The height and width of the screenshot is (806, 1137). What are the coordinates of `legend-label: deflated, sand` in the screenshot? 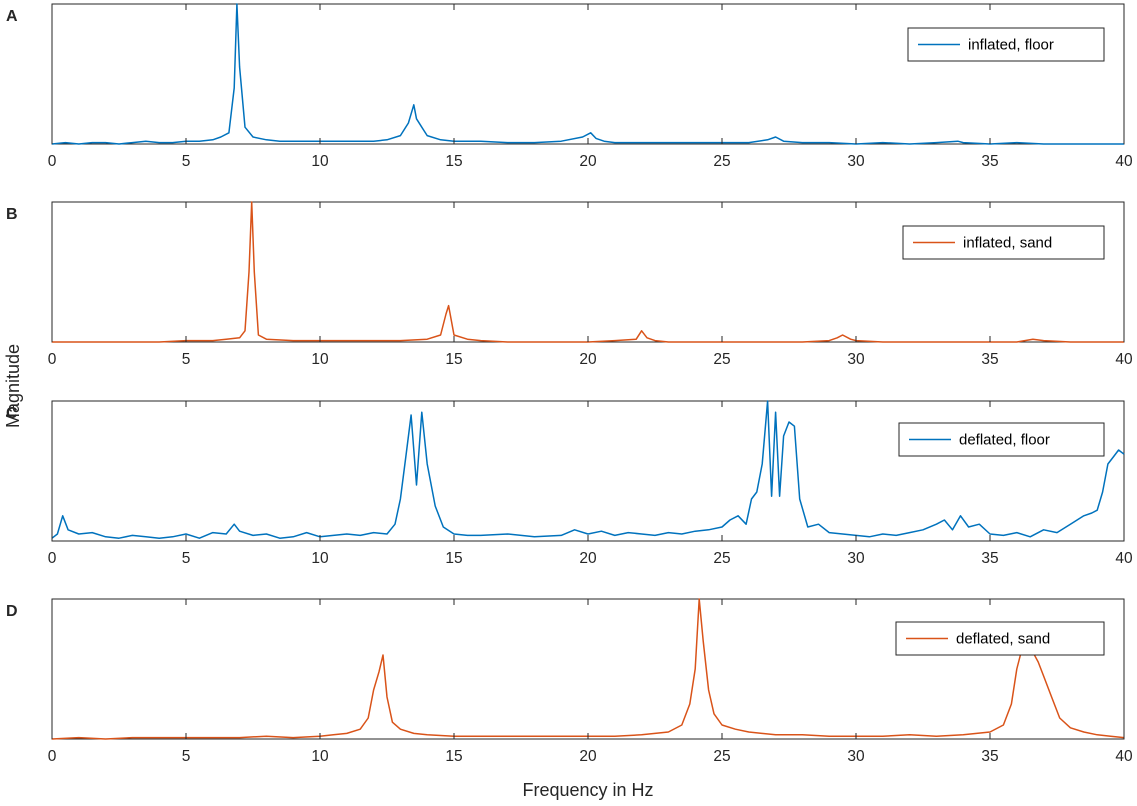 It's located at (1003, 639).